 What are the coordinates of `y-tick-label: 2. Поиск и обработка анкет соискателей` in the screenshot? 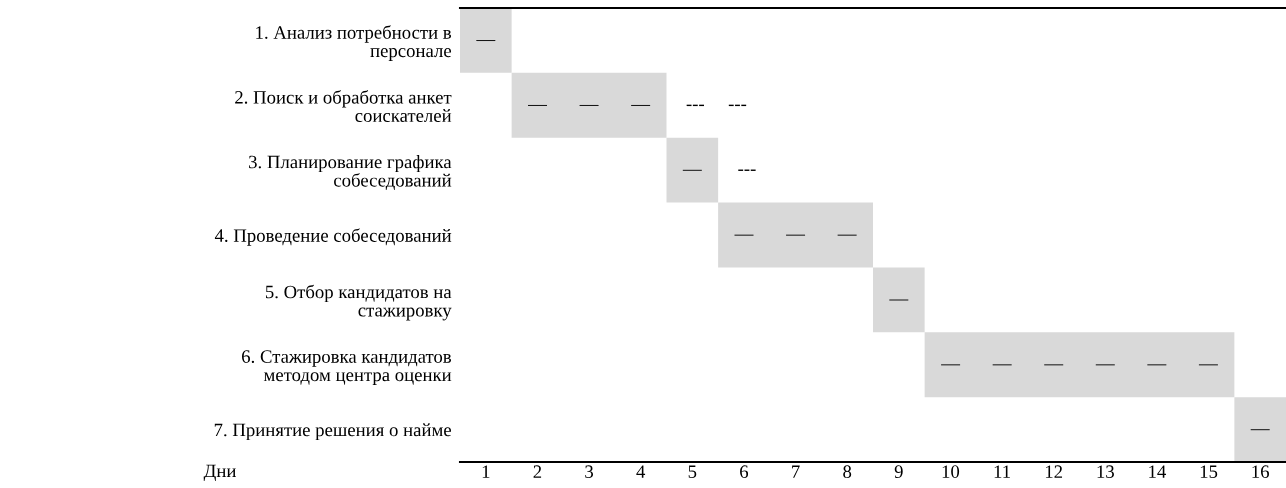 It's located at (343, 106).